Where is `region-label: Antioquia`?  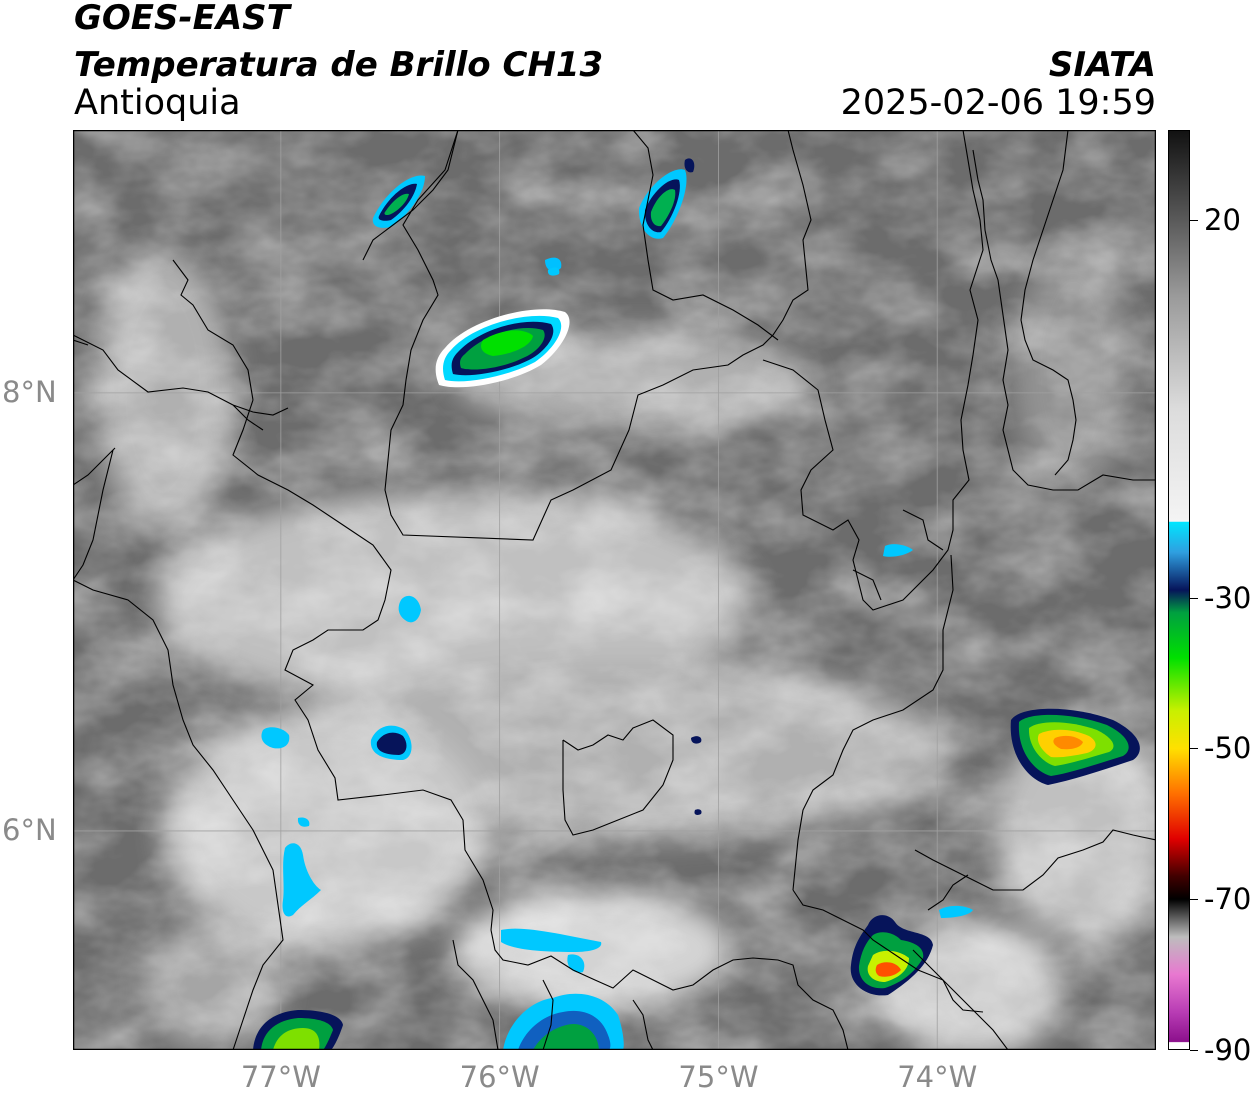
region-label: Antioquia is located at coordinates (157, 103).